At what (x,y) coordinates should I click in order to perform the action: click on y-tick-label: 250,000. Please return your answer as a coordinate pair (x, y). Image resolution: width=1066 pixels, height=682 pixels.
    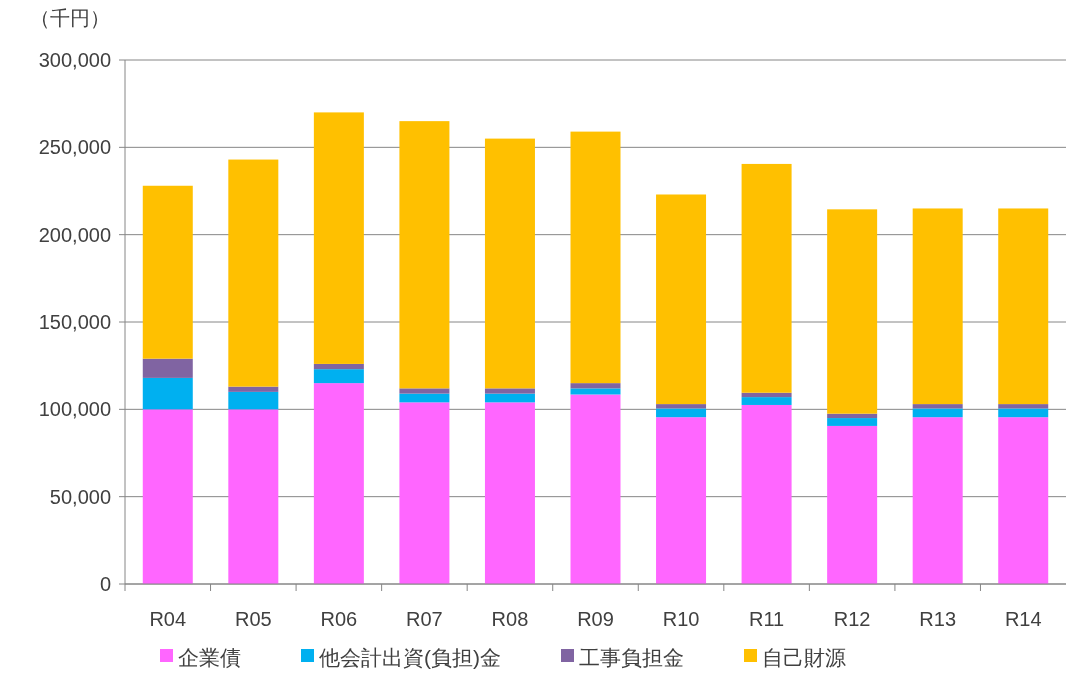
    Looking at the image, I should click on (74, 147).